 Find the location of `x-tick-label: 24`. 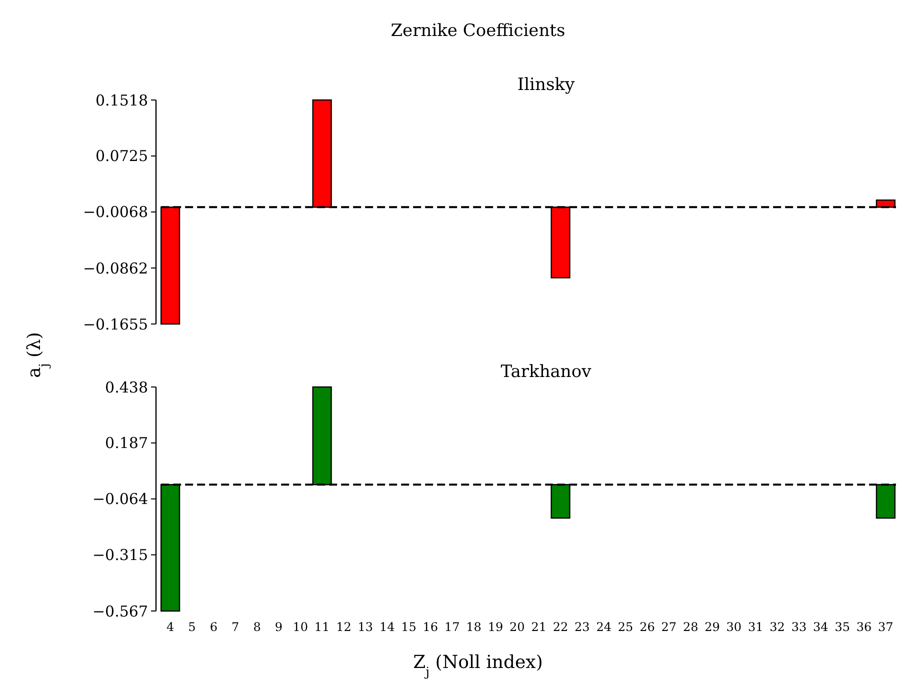

x-tick-label: 24 is located at coordinates (604, 627).